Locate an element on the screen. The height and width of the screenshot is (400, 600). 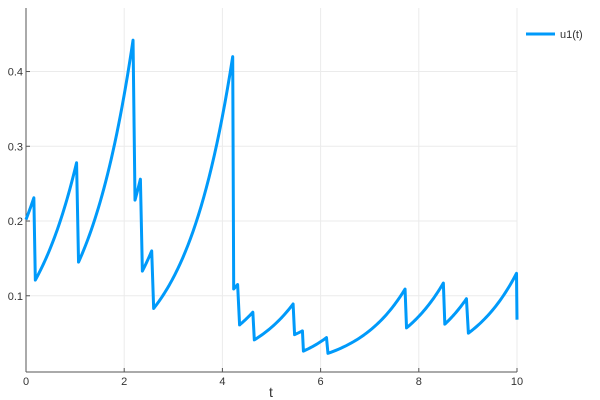
x-tick-label: 0 is located at coordinates (26, 382).